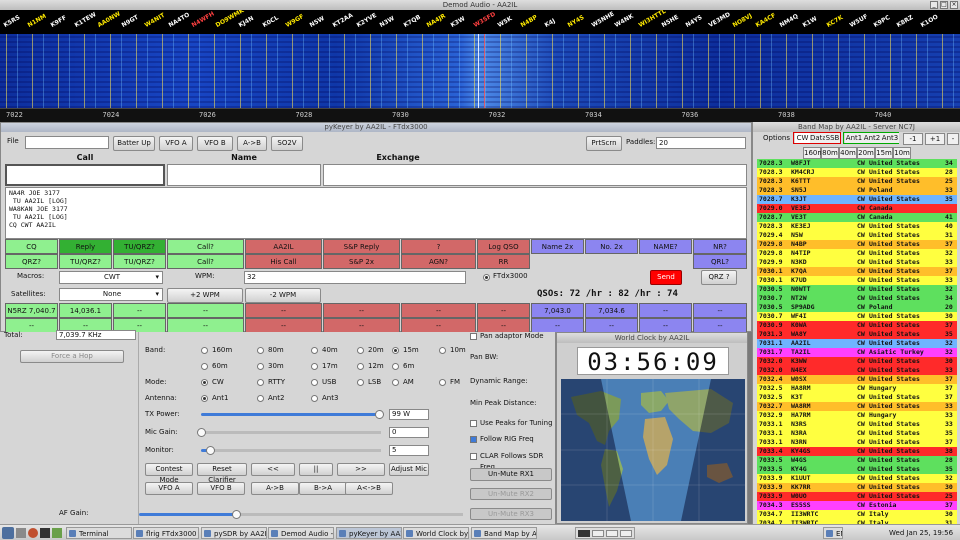 Image resolution: width=960 pixels, height=540 pixels. What do you see at coordinates (246, 21) in the screenshot?
I see `waterfall-callsign: KJ4N` at bounding box center [246, 21].